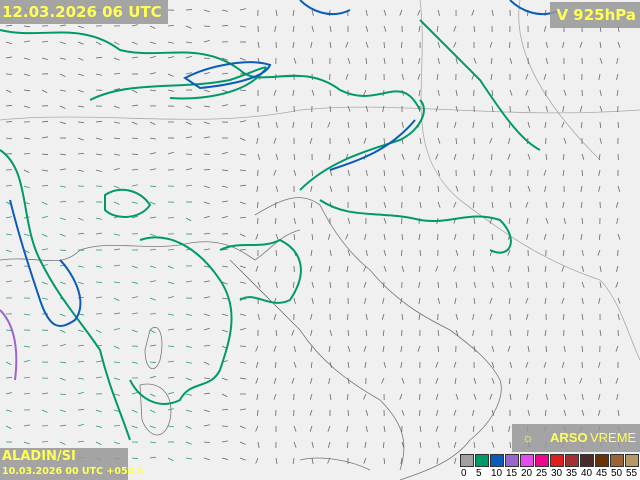 The height and width of the screenshot is (480, 640). Describe the element at coordinates (542, 473) in the screenshot. I see `legend-tick: 25` at that location.